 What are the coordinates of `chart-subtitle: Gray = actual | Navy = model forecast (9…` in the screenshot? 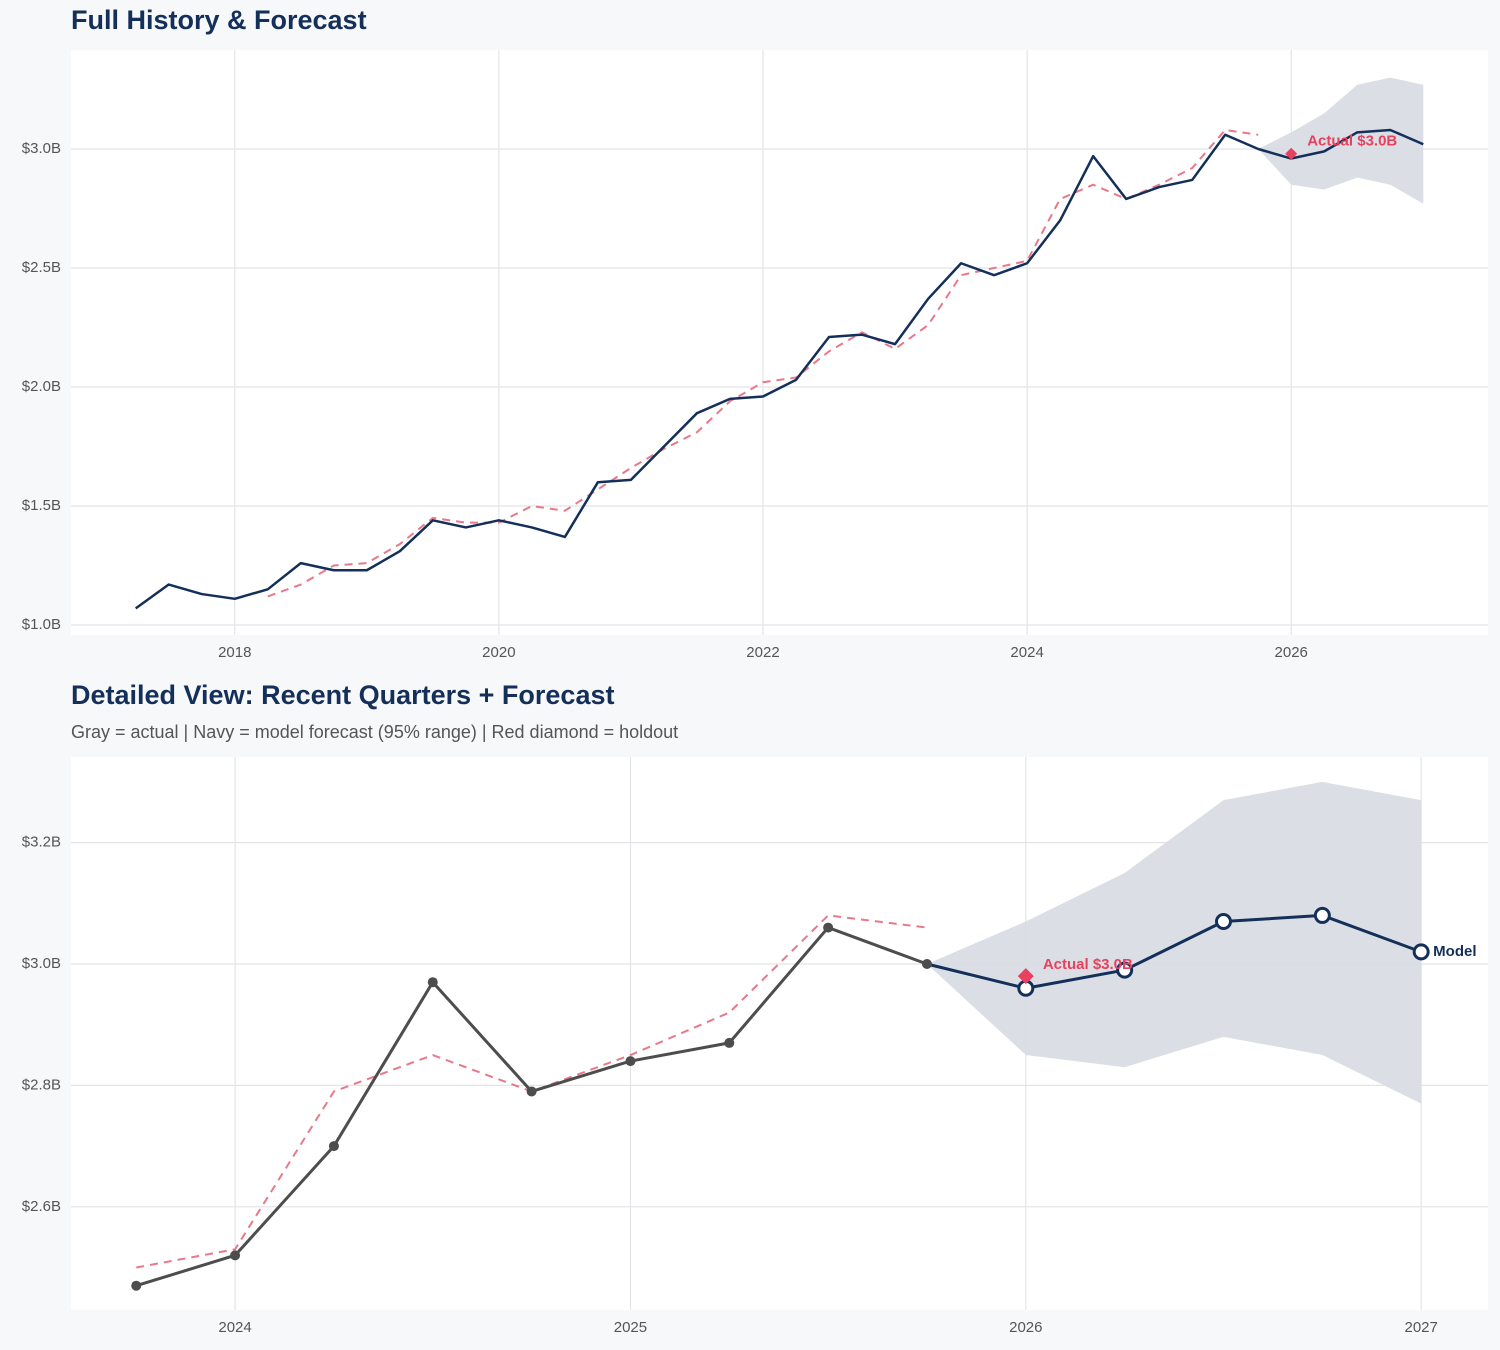 It's located at (374, 732).